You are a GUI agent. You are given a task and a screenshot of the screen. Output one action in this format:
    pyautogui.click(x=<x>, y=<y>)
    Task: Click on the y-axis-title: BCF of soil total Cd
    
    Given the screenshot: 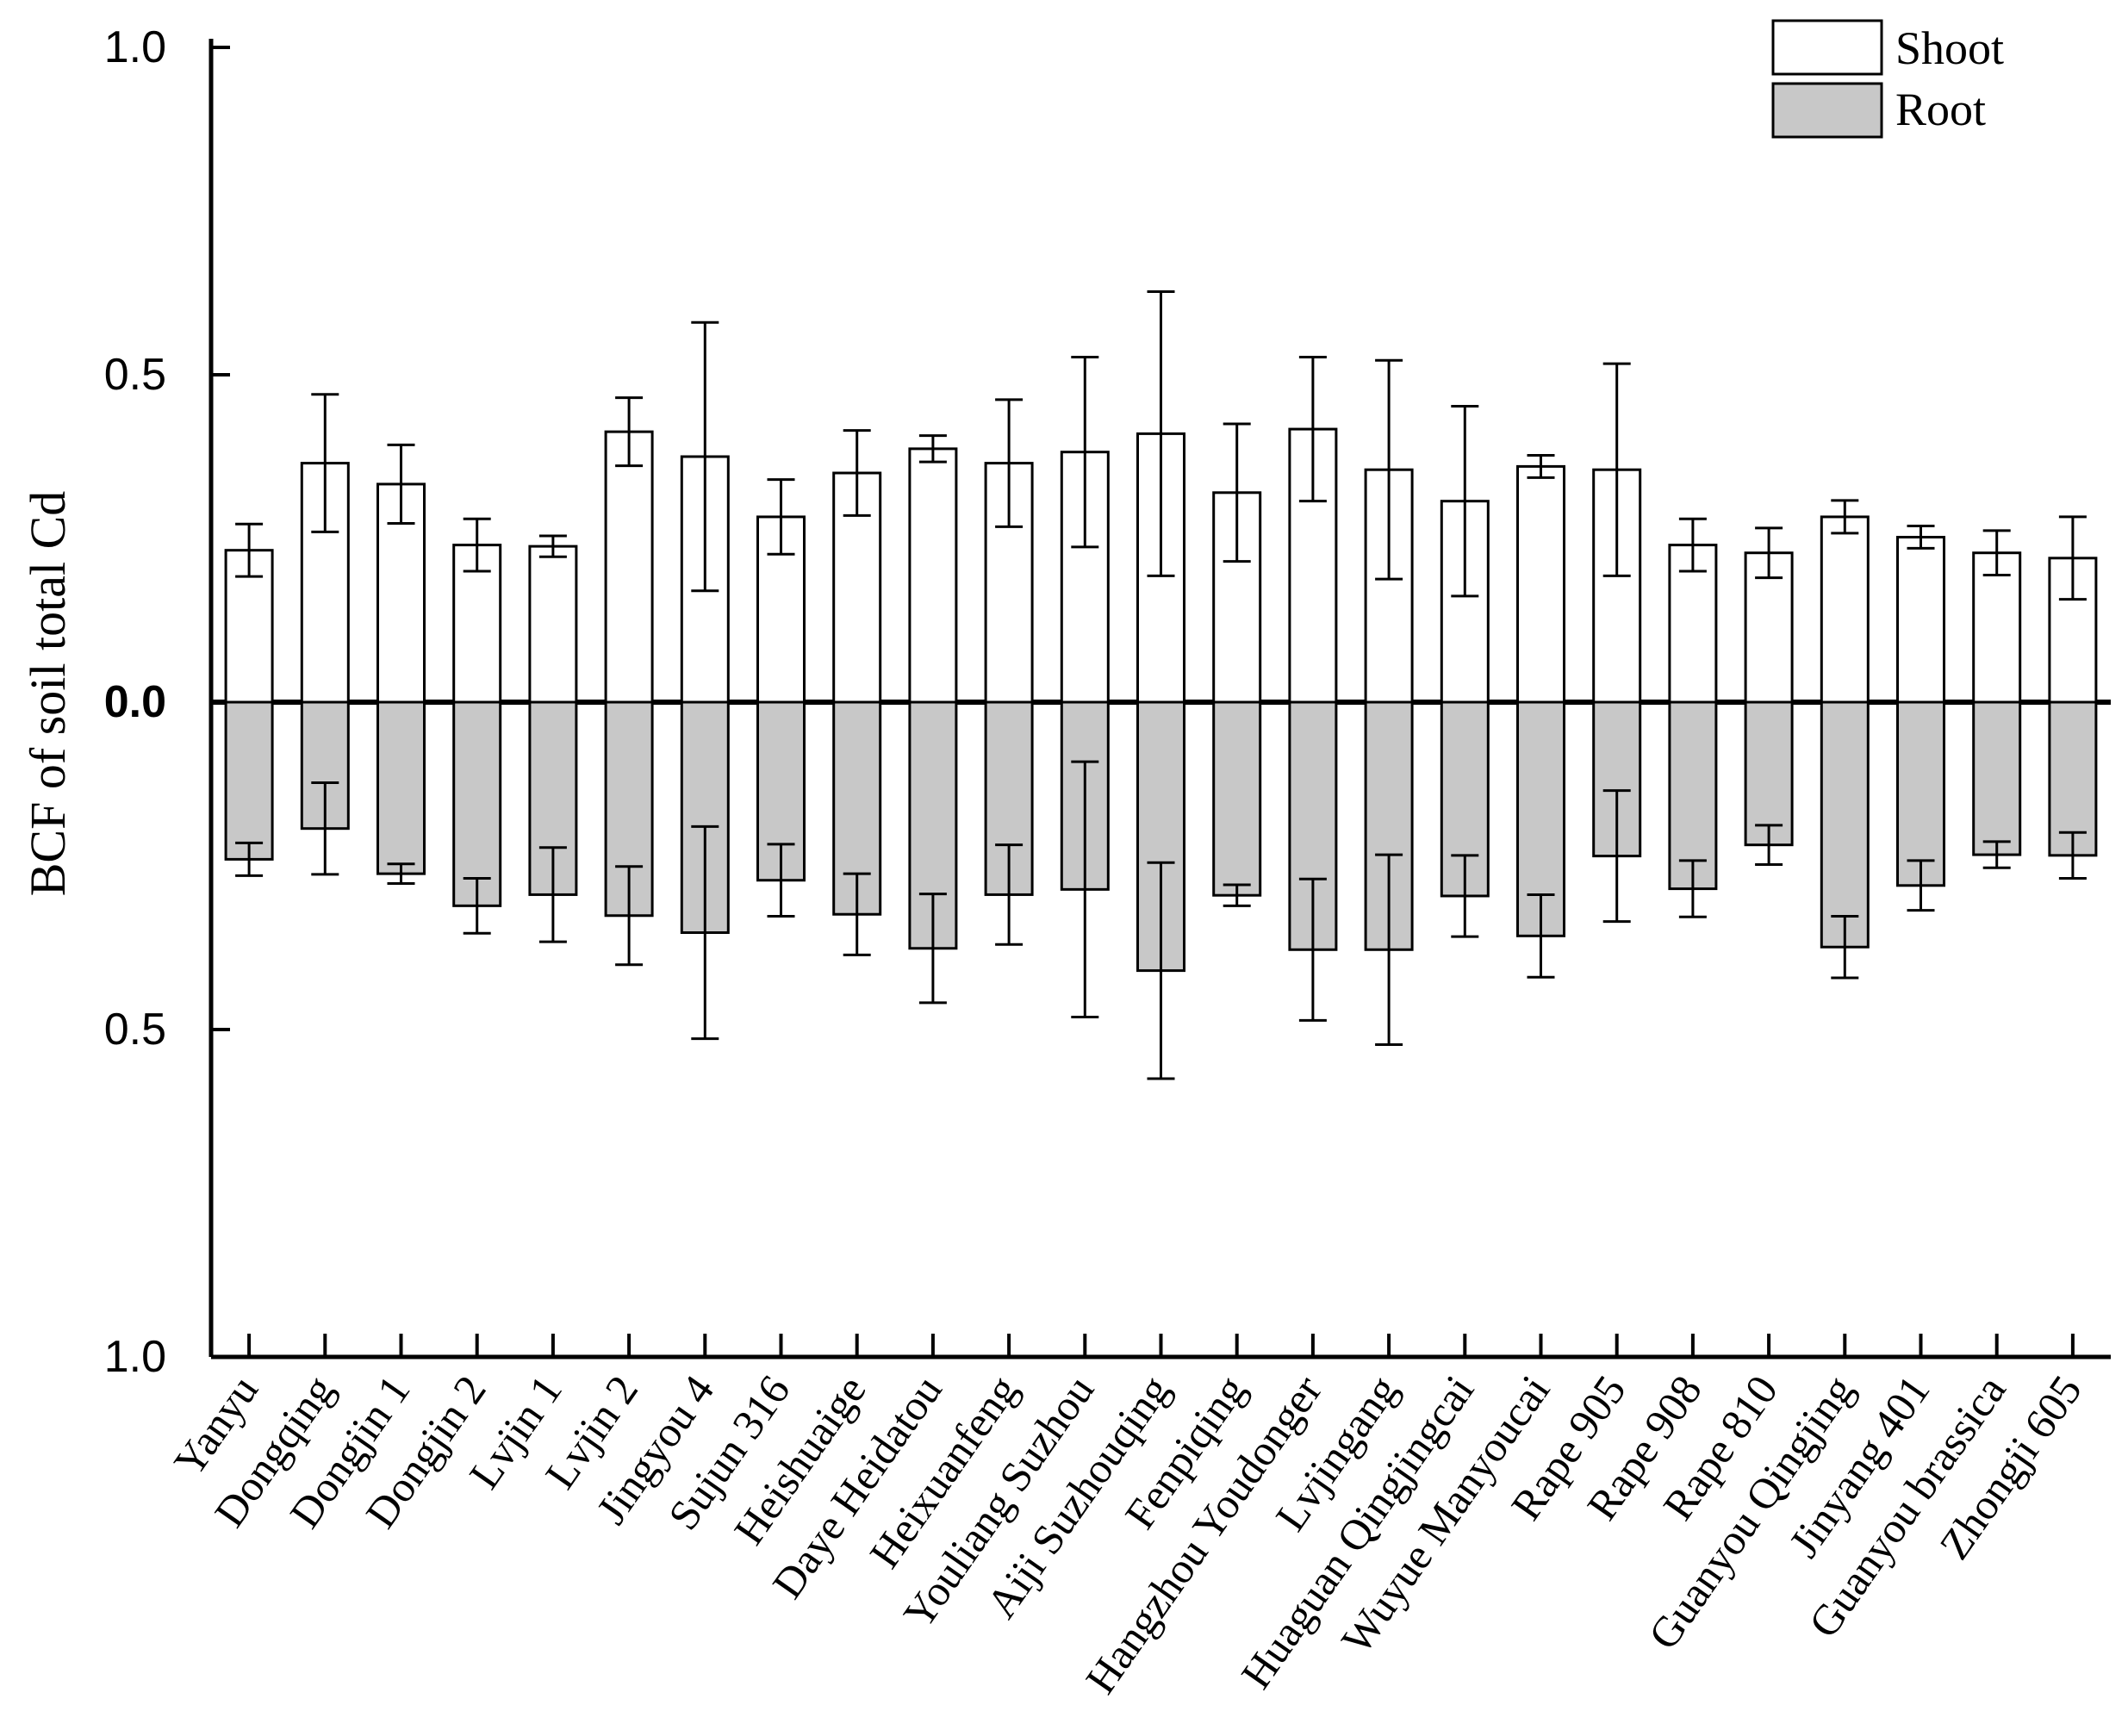 What is the action you would take?
    pyautogui.click(x=48, y=694)
    